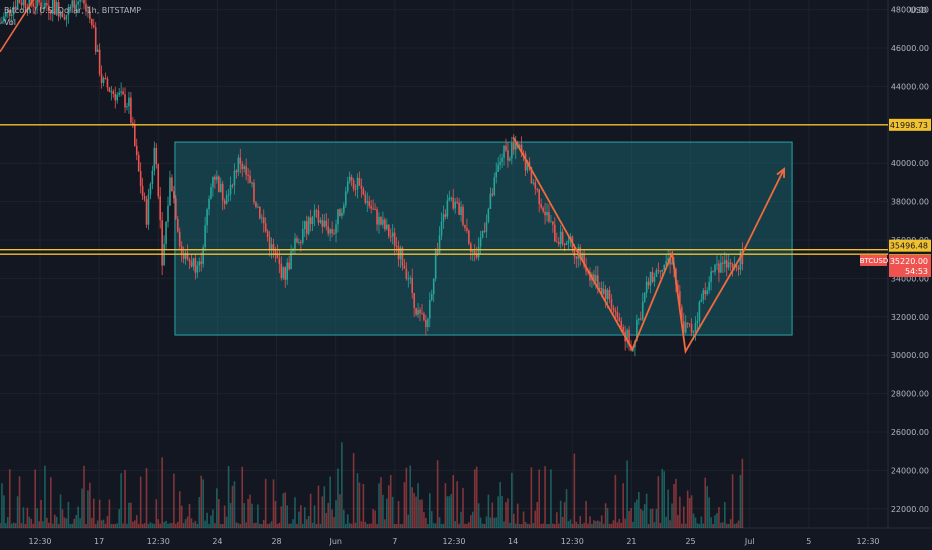 The height and width of the screenshot is (550, 932). I want to click on level-tag: 35496.48, so click(909, 246).